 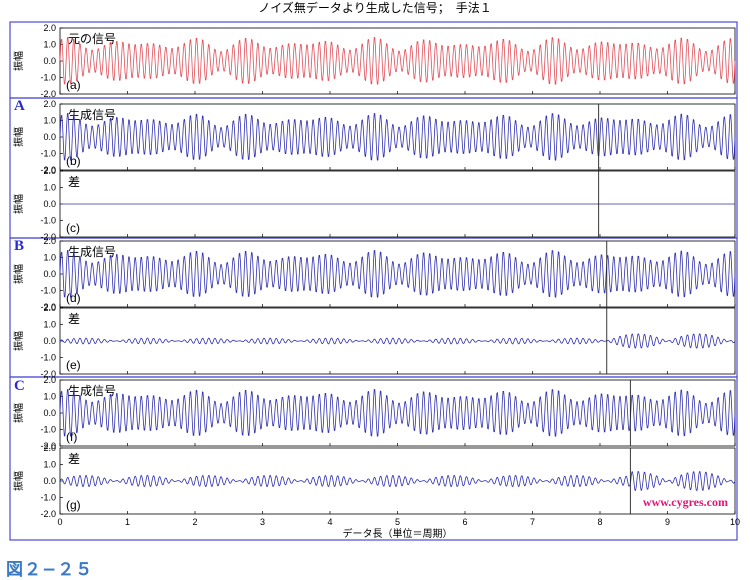 I want to click on panel-c-sublabel: (c), so click(x=73, y=228).